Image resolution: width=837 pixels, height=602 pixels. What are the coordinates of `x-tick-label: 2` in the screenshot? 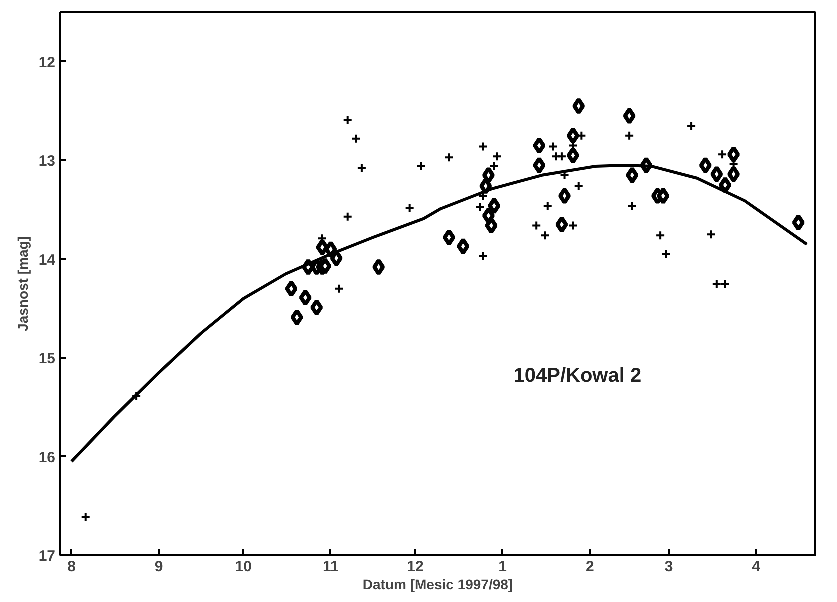 It's located at (590, 567).